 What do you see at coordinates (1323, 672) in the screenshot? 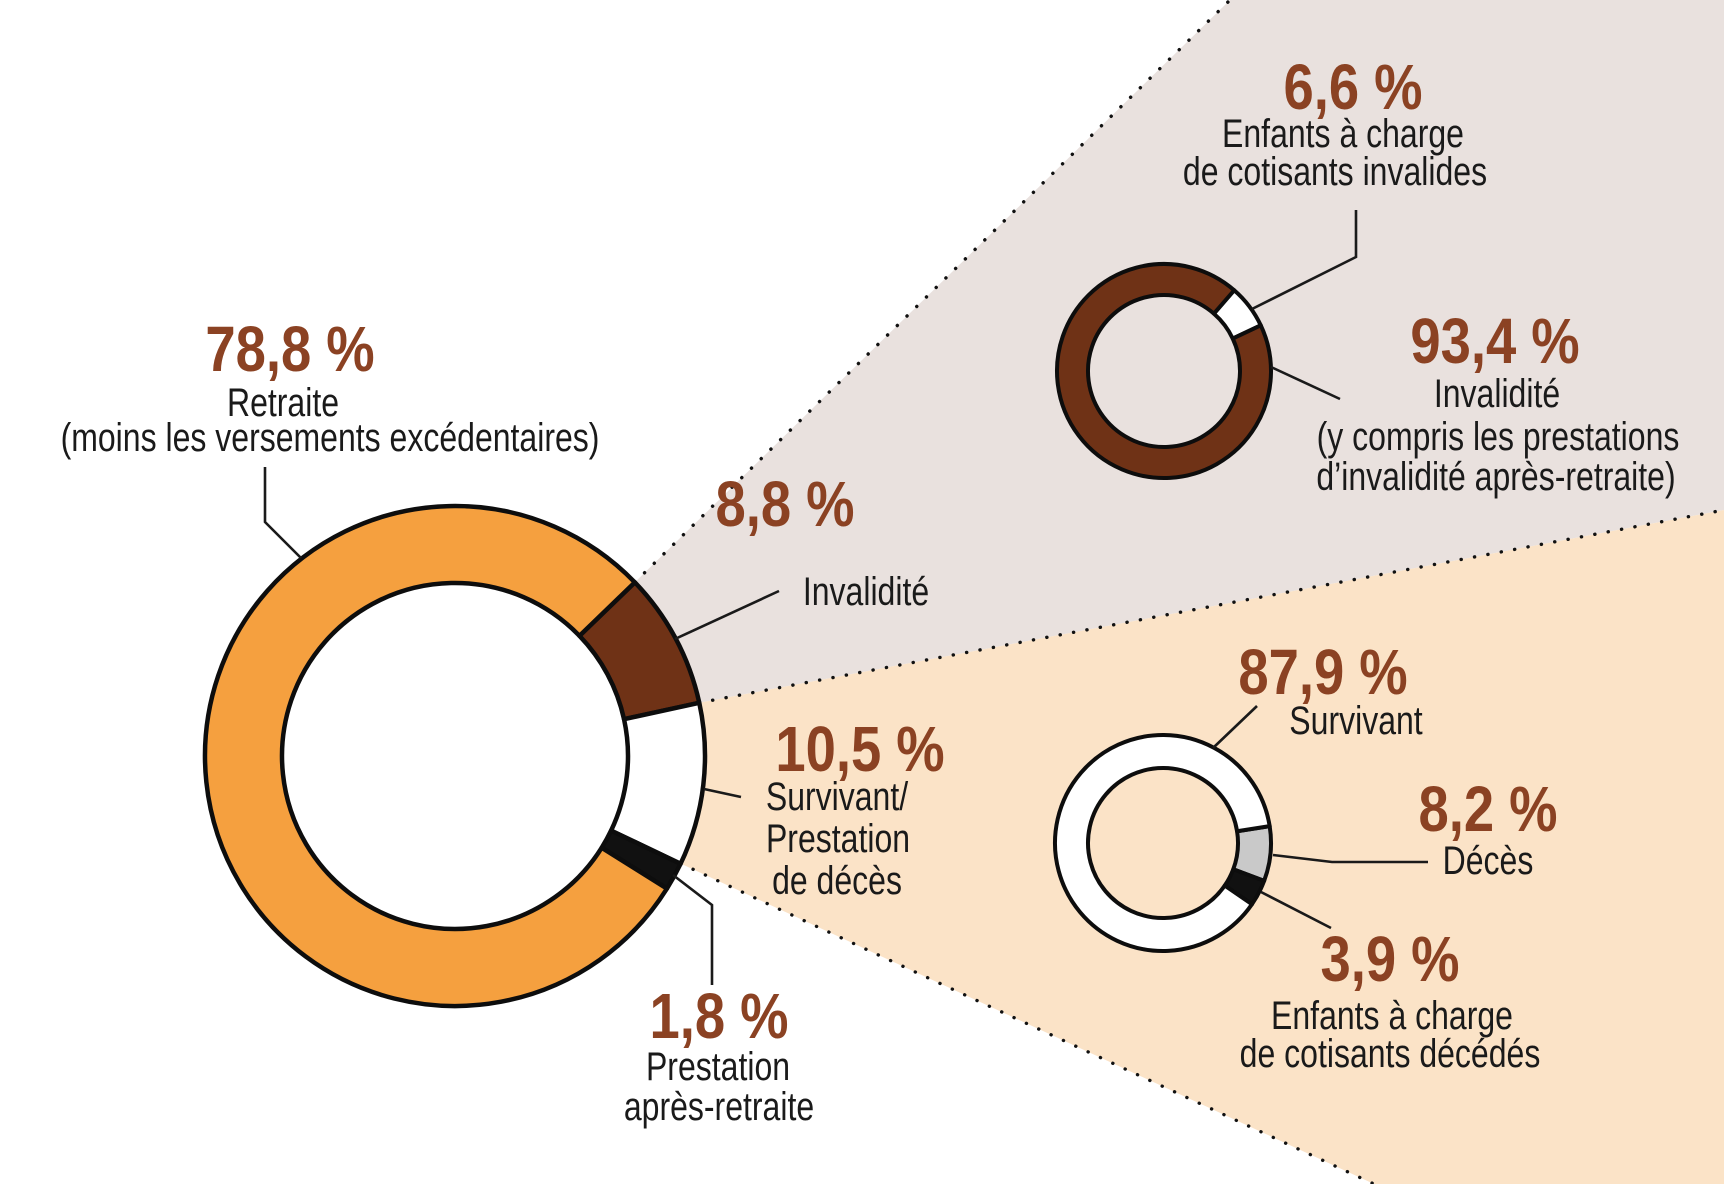
I see `callout-survivant-sub-percent: 87,9 %` at bounding box center [1323, 672].